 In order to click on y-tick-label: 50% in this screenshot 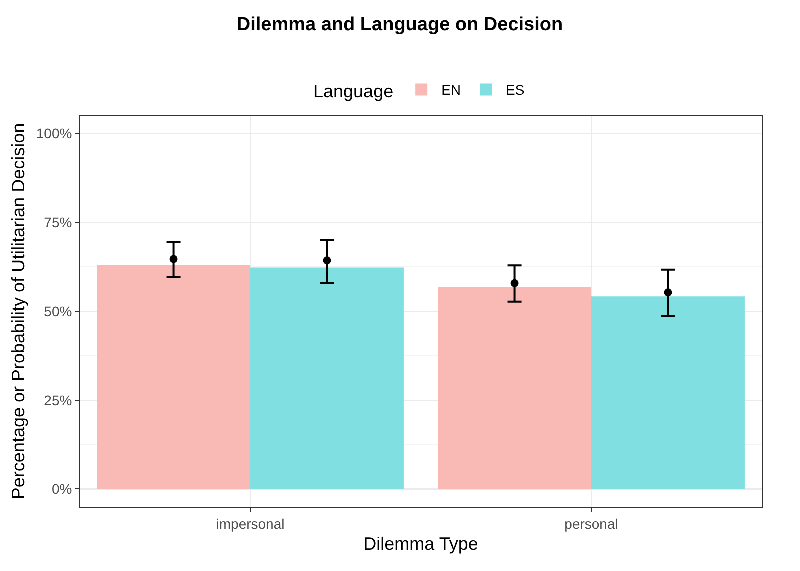, I will do `click(58, 311)`.